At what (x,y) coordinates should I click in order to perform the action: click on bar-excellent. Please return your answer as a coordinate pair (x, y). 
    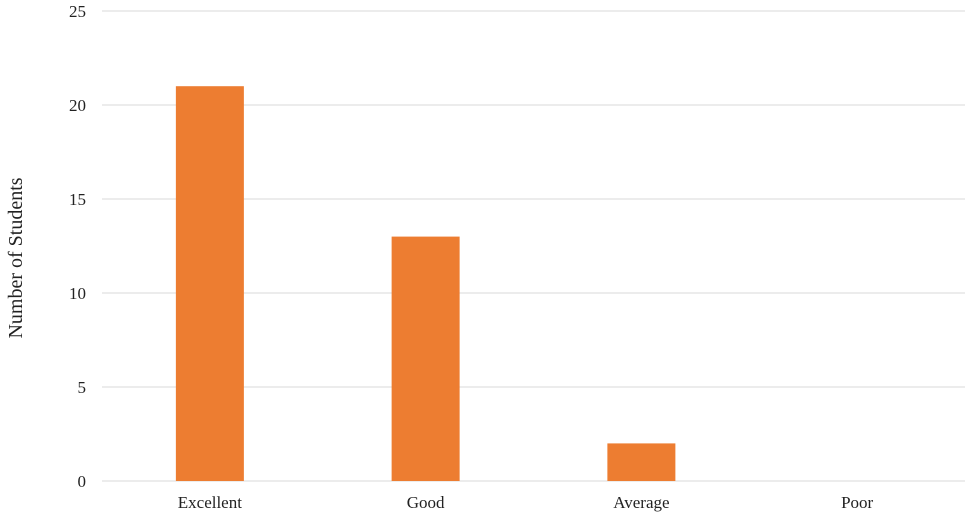
    Looking at the image, I should click on (209, 283).